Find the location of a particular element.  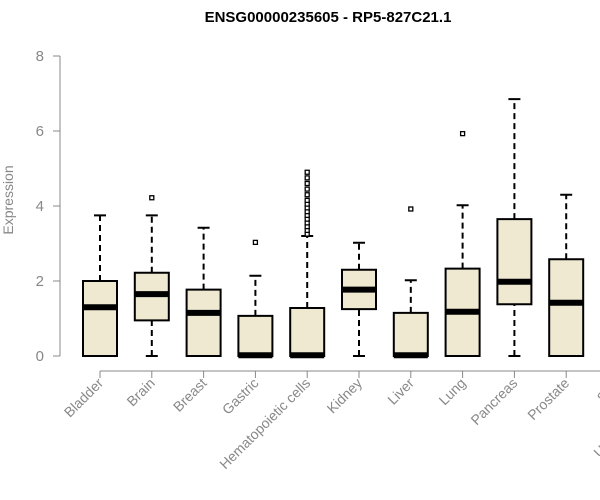

x-tick-label: Lung is located at coordinates (451, 391).